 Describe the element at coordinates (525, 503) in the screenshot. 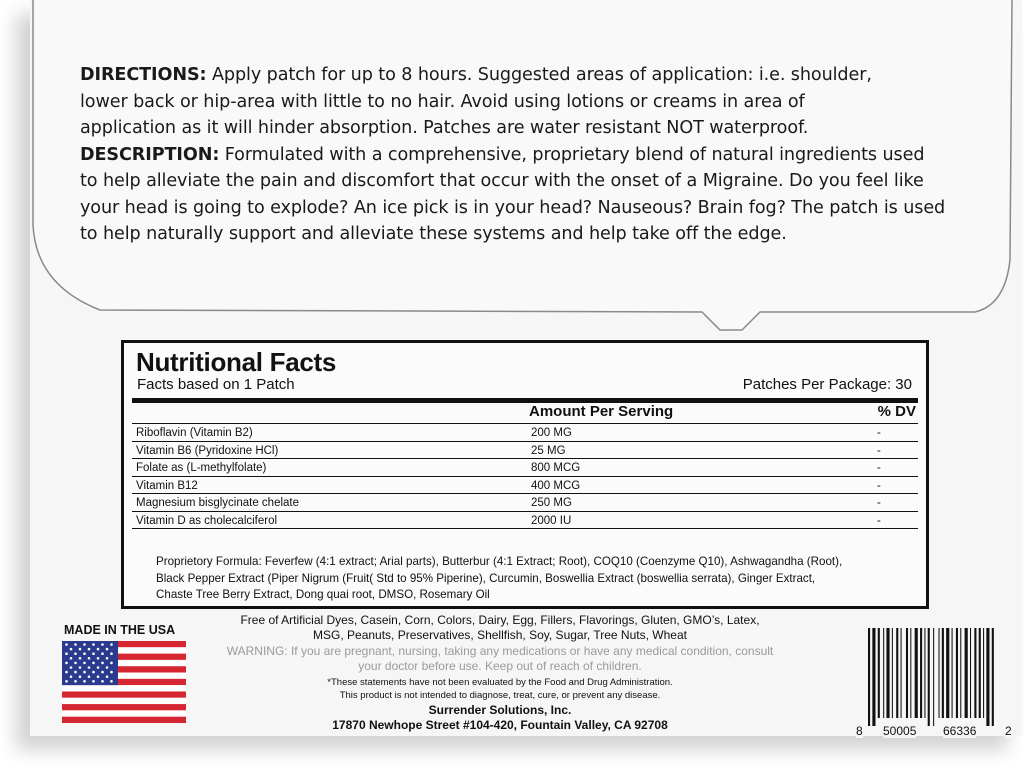

I see `nutrient-row: Magnesium bisglycinate chelate 250 MG -` at that location.